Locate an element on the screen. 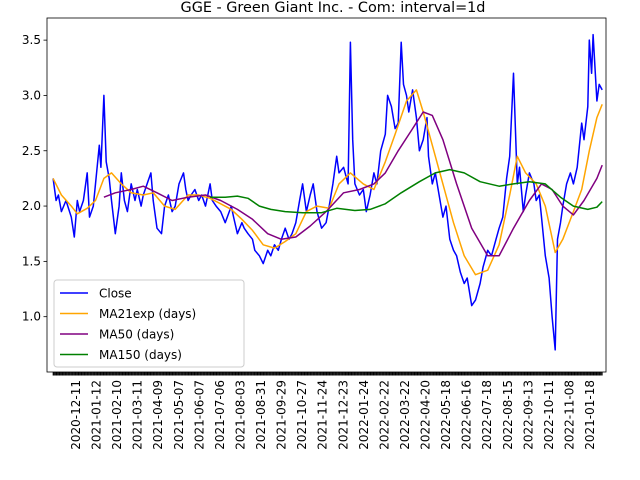 Image resolution: width=640 pixels, height=480 pixels. x-tick-label: 2020-12-11 is located at coordinates (76, 415).